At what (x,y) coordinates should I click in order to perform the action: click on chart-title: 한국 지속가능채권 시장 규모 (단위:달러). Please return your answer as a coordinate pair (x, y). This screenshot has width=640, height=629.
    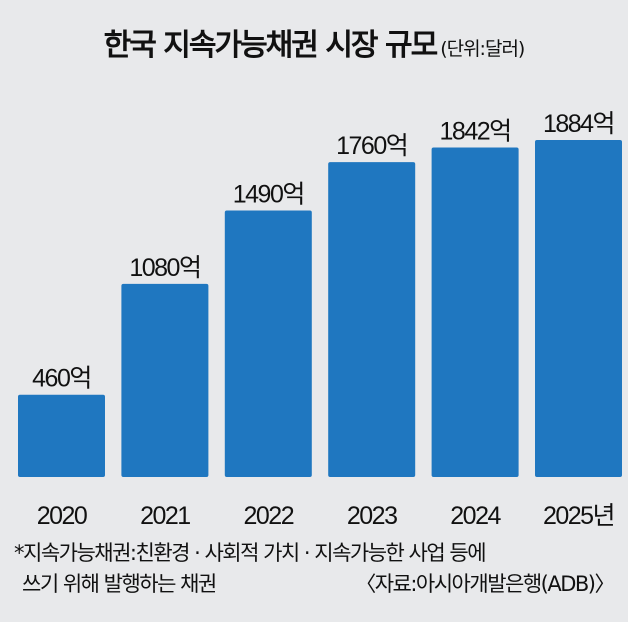
    Looking at the image, I should click on (314, 42).